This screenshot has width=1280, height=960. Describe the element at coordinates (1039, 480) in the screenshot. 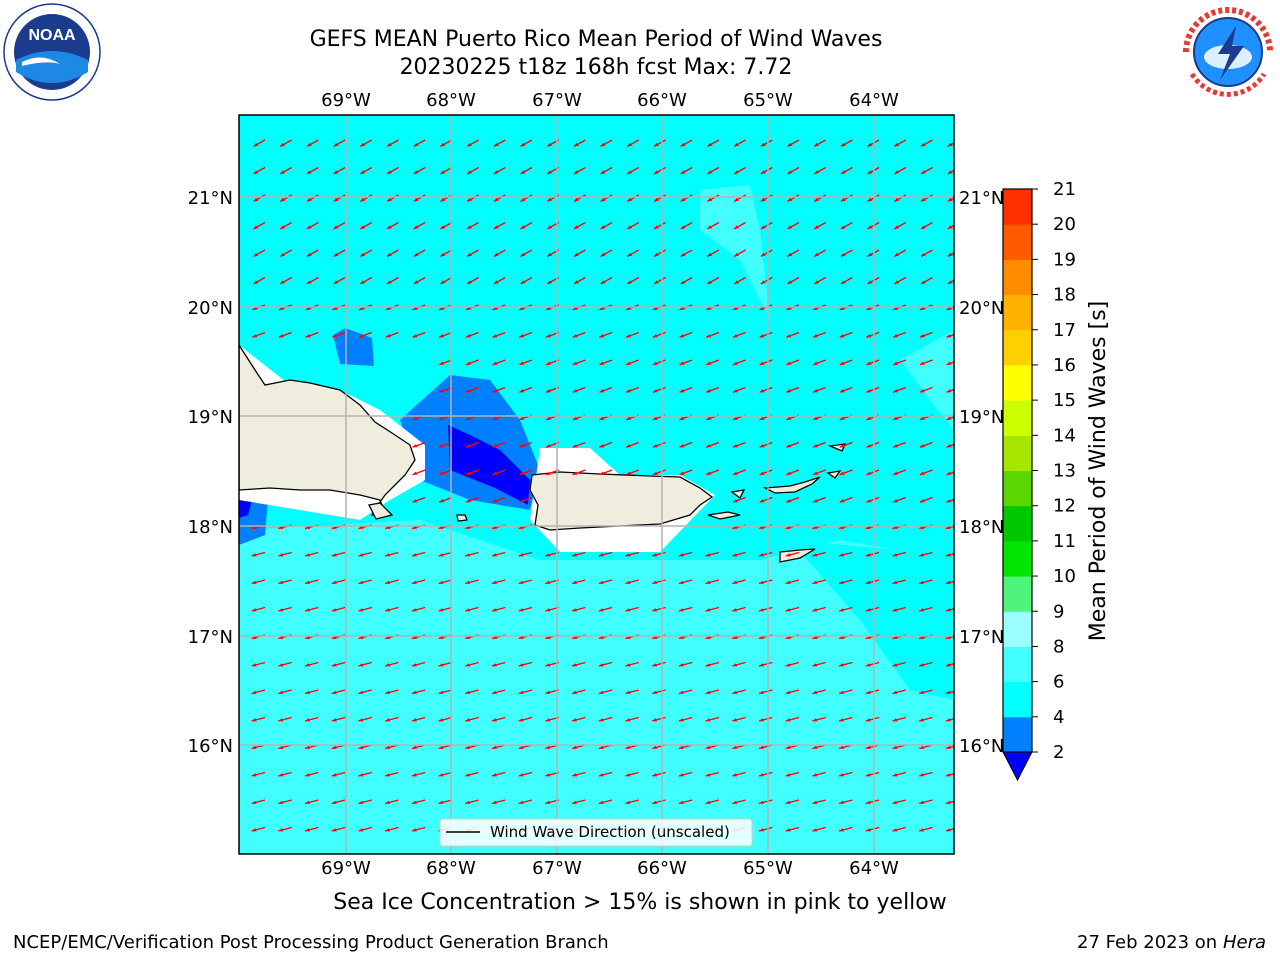

I see `colorbar: 2 4 6 8 9 10 11 12 13 14 15 16 17 18 19 20 21` at that location.